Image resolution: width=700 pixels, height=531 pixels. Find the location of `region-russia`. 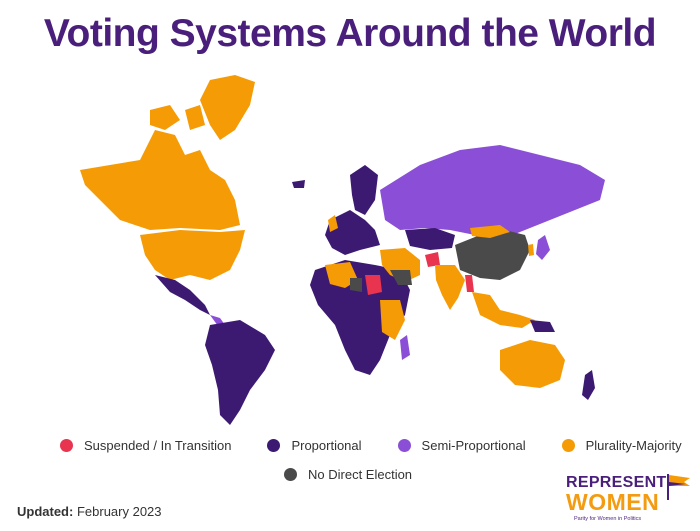

region-russia is located at coordinates (492, 192).